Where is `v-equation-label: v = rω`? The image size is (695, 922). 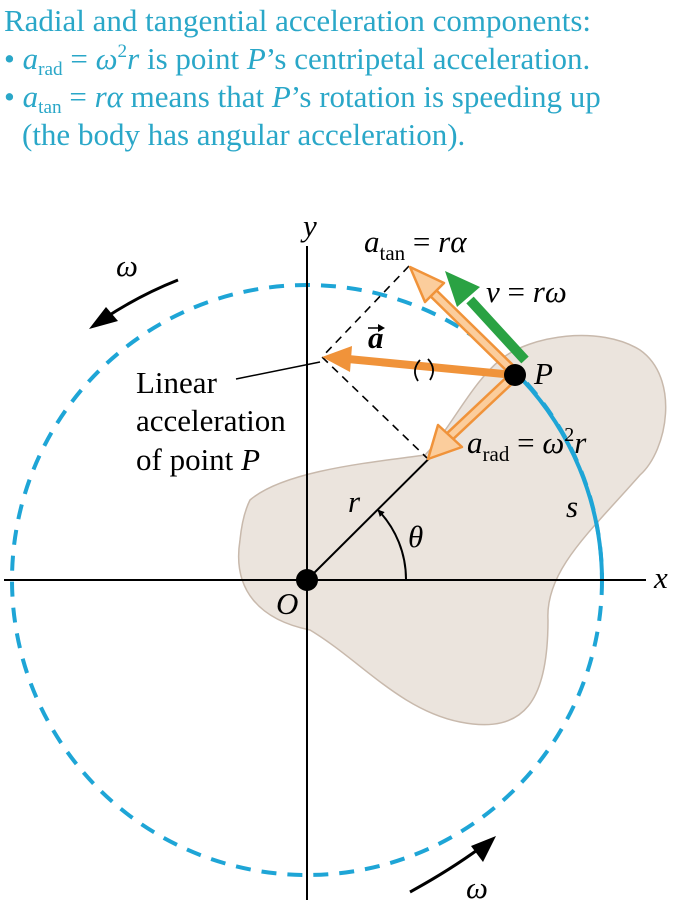 v-equation-label: v = rω is located at coordinates (526, 291).